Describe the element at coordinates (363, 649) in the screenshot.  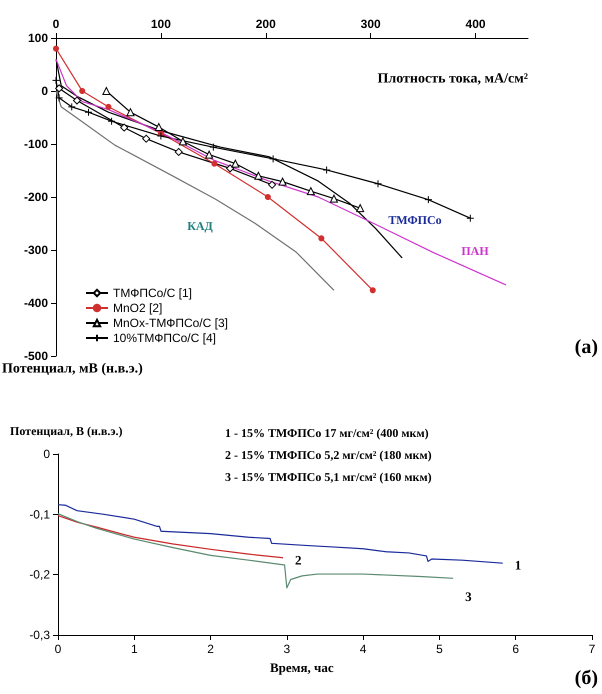
I see `x-tick-label: 4` at that location.